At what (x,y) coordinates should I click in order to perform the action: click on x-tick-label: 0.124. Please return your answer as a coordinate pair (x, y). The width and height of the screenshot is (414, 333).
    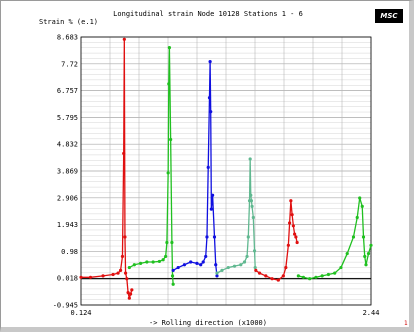
    Looking at the image, I should click on (80, 313).